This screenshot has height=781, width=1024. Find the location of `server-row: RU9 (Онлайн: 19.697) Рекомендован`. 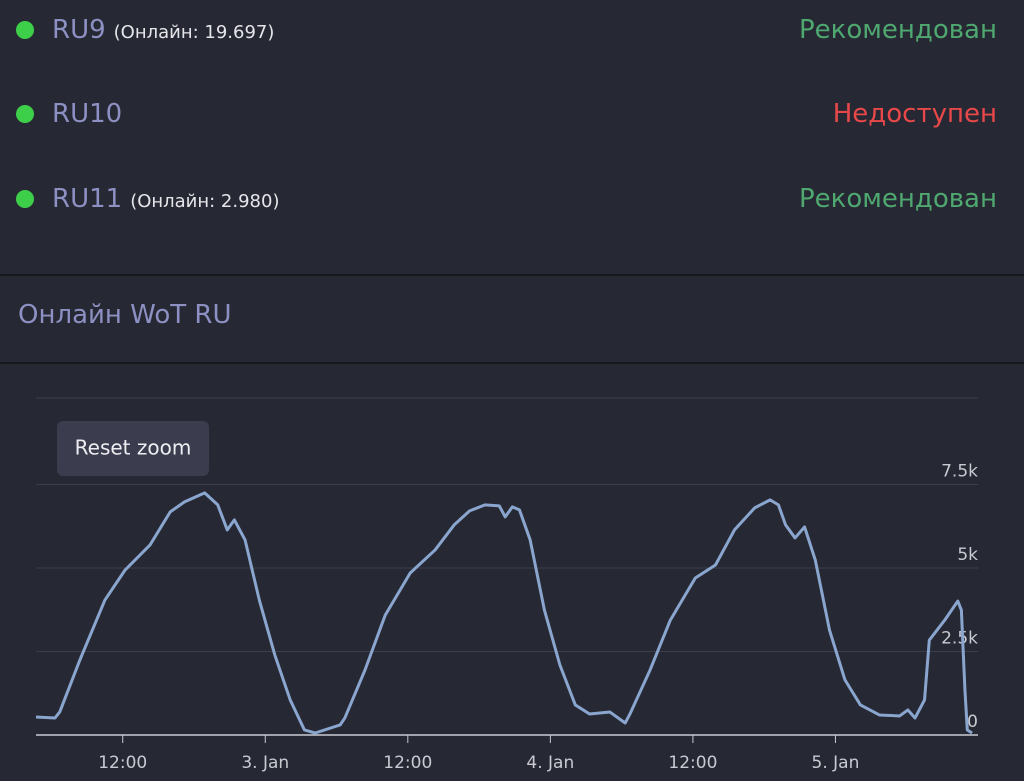

server-row: RU9 (Онлайн: 19.697) Рекомендован is located at coordinates (512, 30).